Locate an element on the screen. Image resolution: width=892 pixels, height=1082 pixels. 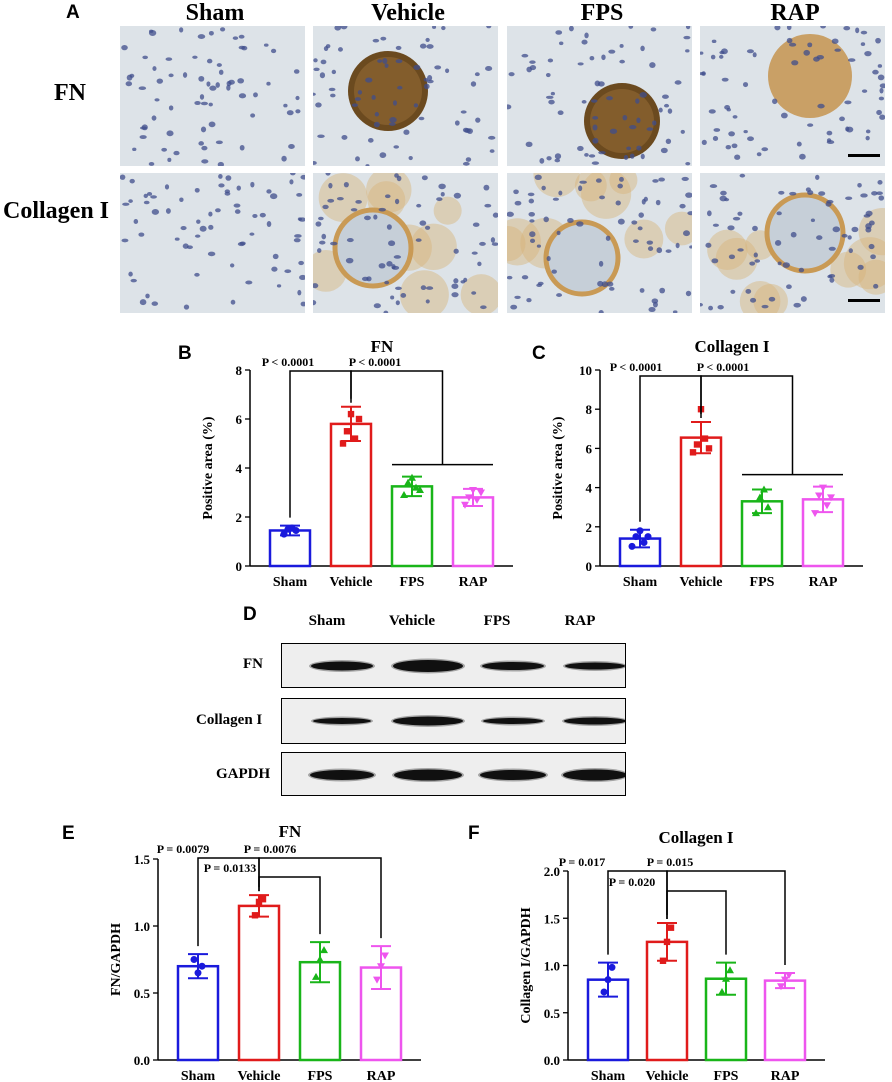
p-value-label: P = 0.017 is located at coordinates (582, 862).